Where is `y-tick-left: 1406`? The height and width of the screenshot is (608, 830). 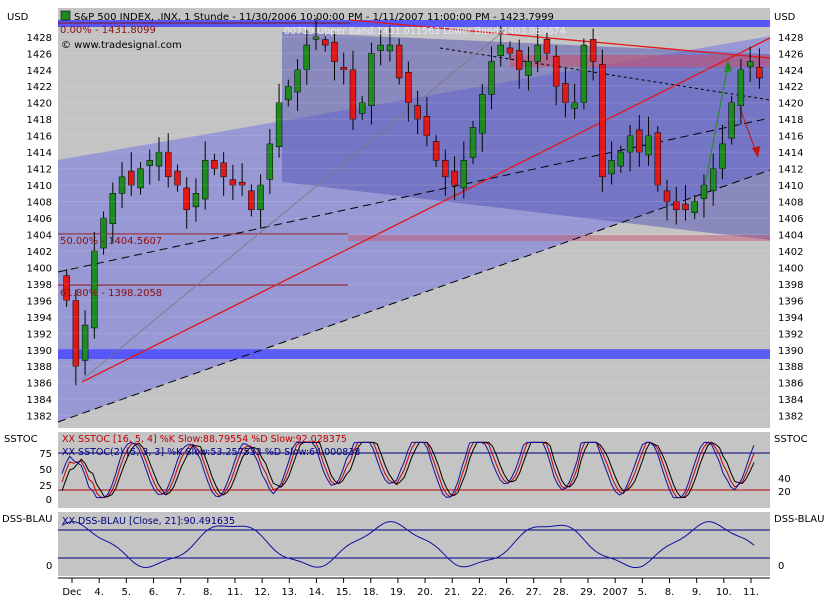
y-tick-left: 1406 is located at coordinates (39, 219).